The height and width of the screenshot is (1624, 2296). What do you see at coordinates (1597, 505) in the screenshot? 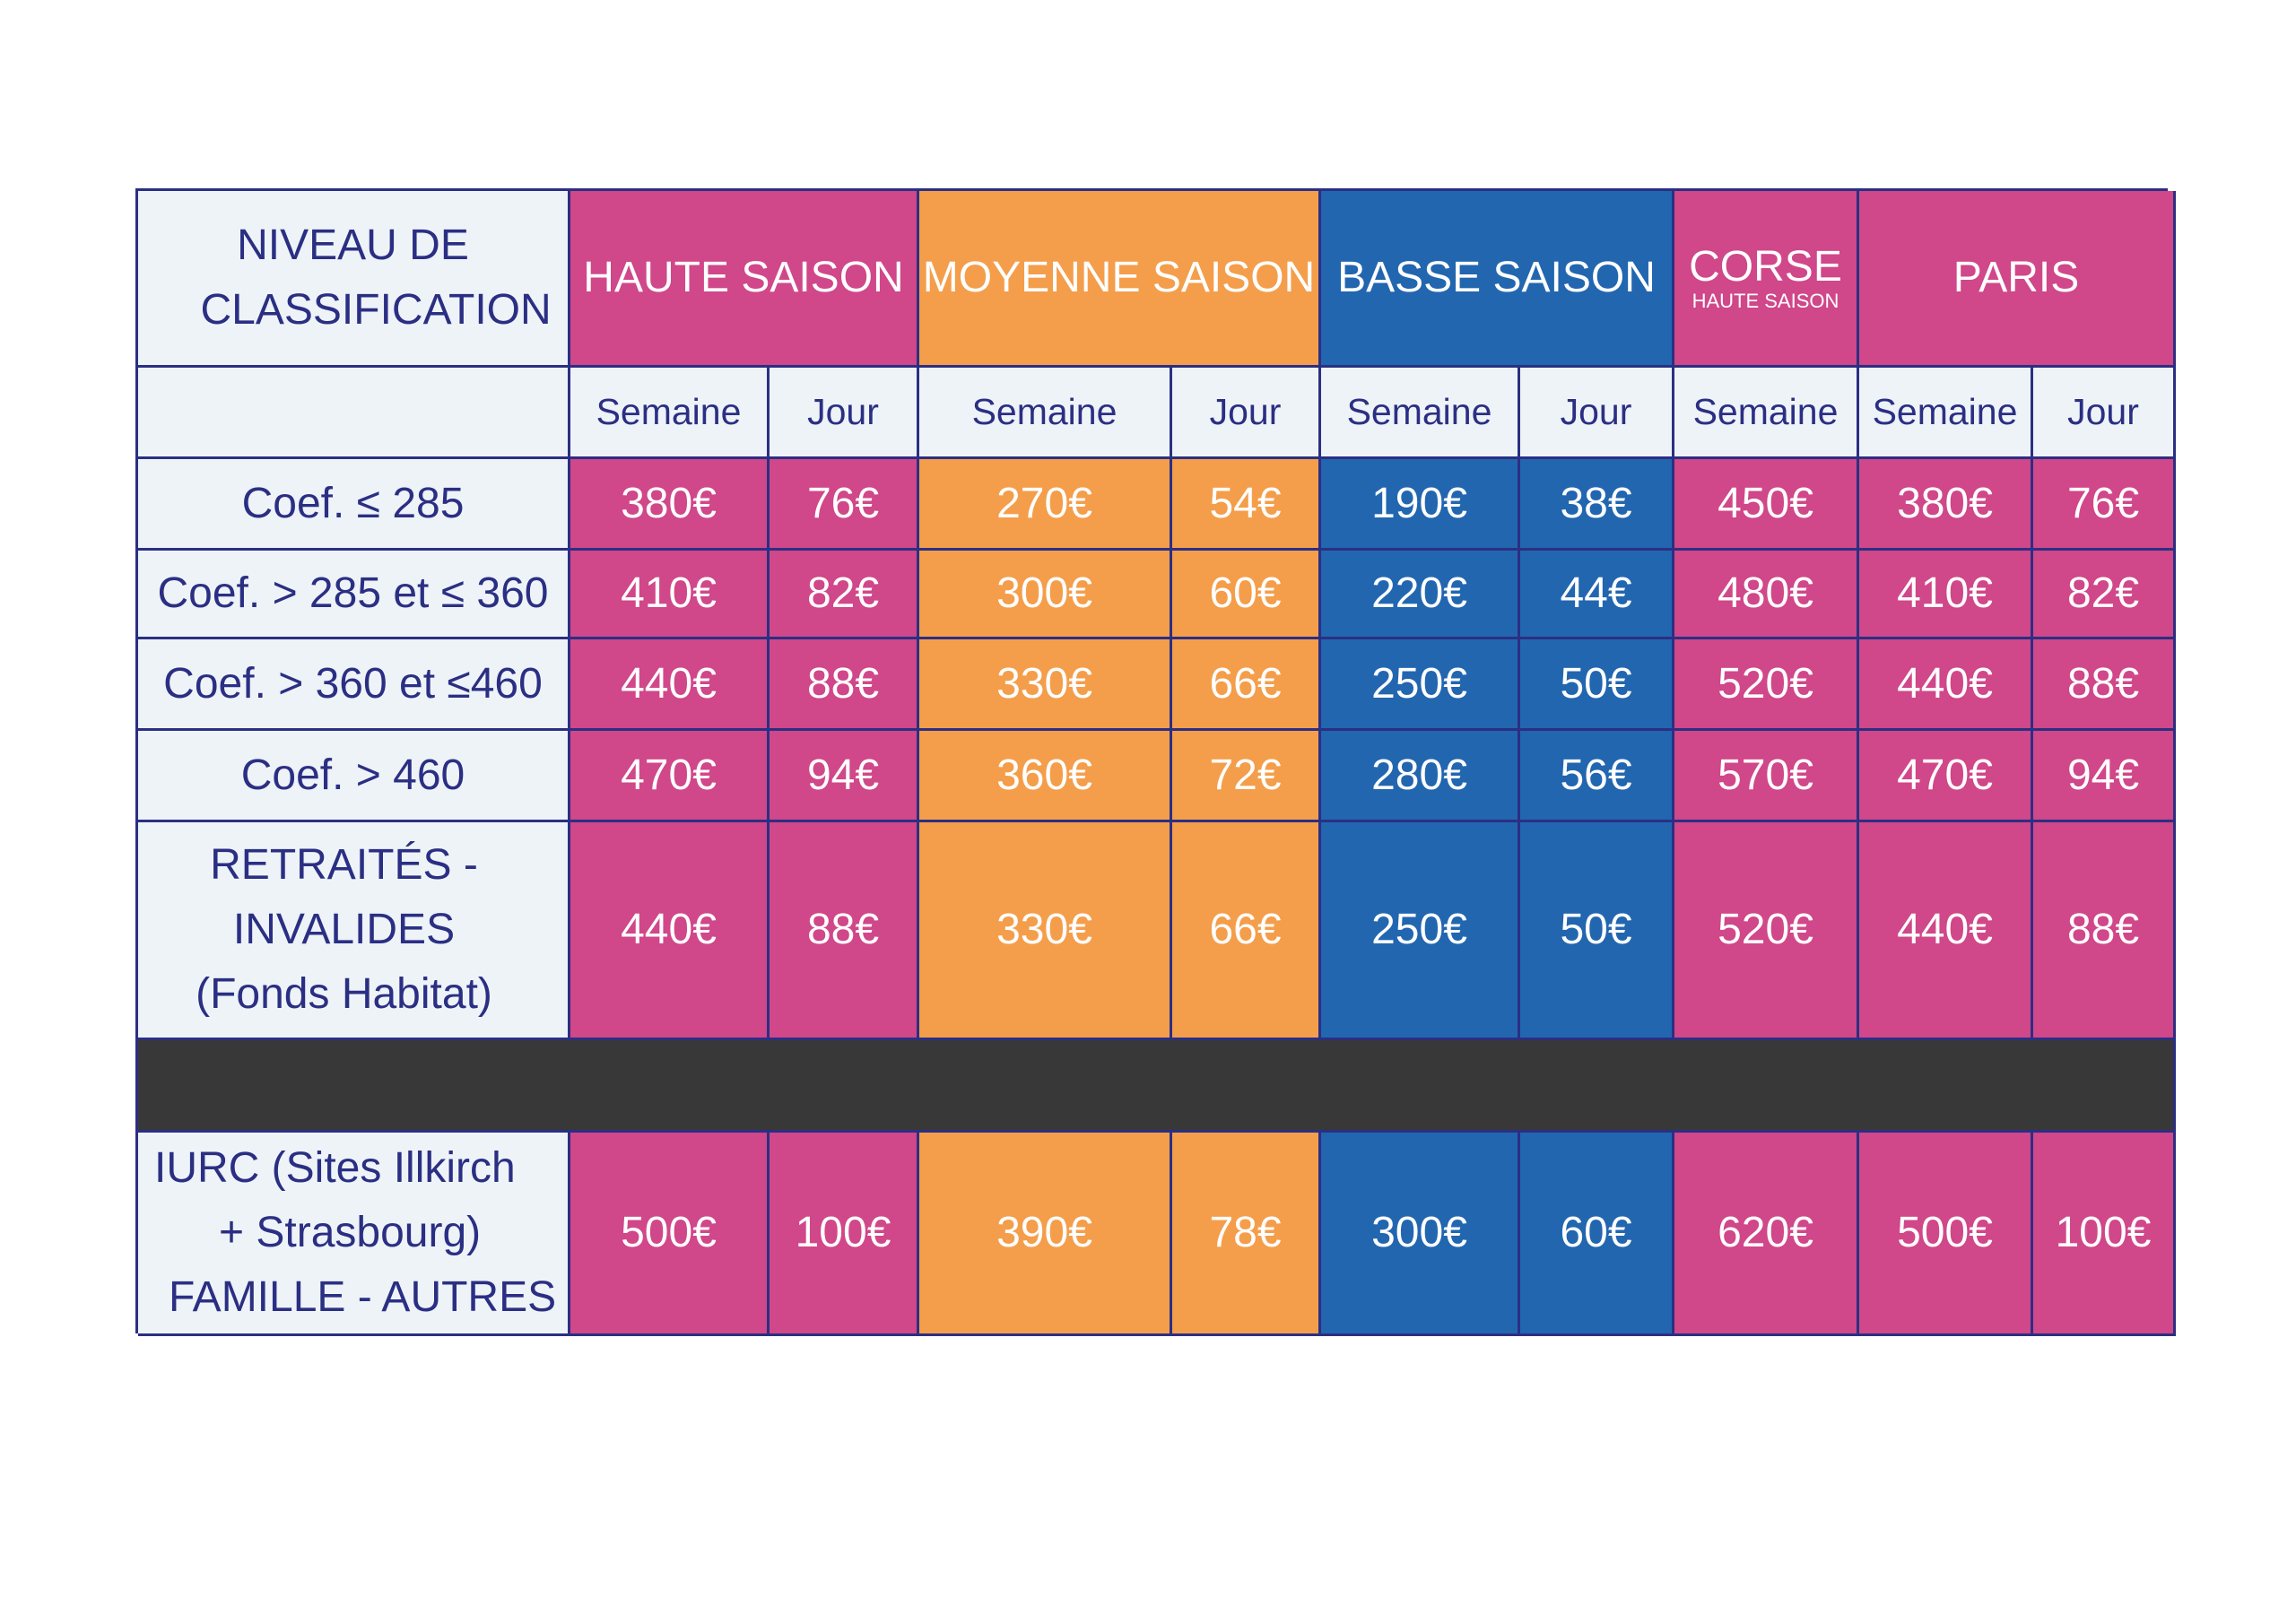
I see `price-cell: 38€` at bounding box center [1597, 505].